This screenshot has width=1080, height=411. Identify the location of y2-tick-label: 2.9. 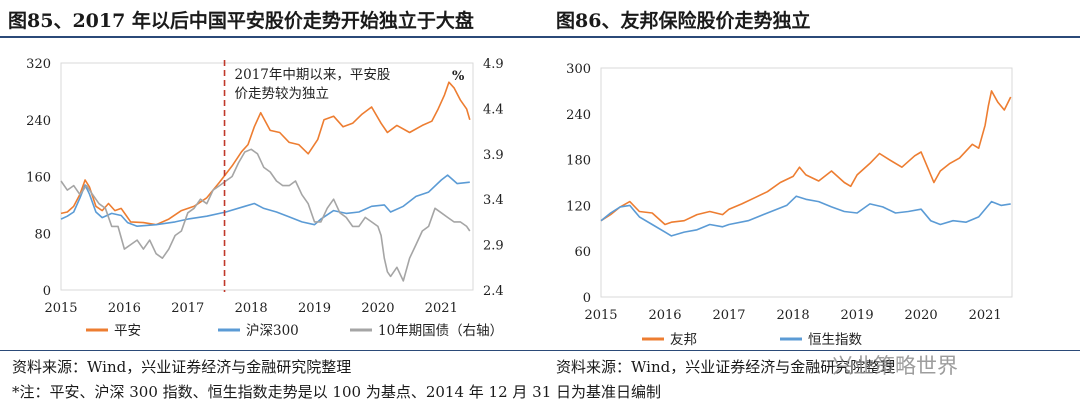
(493, 246).